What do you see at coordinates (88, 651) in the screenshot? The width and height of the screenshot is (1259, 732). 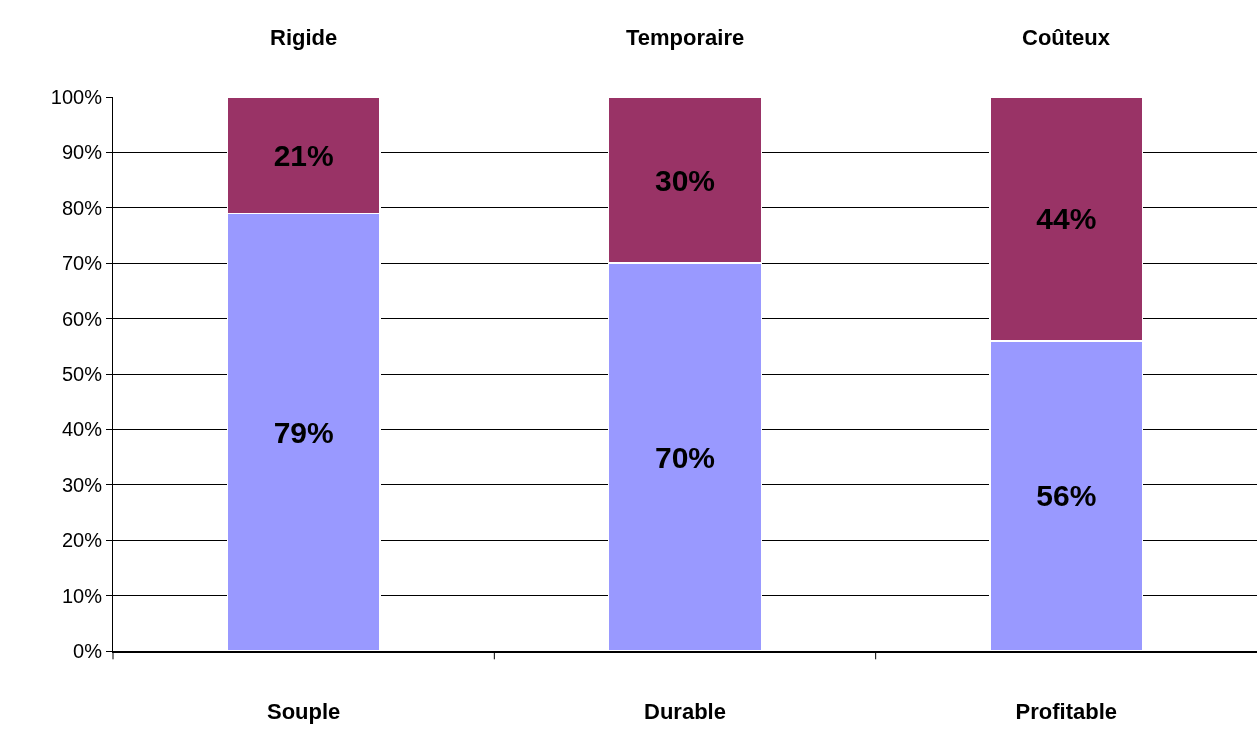 I see `y-tick-label: 0%` at bounding box center [88, 651].